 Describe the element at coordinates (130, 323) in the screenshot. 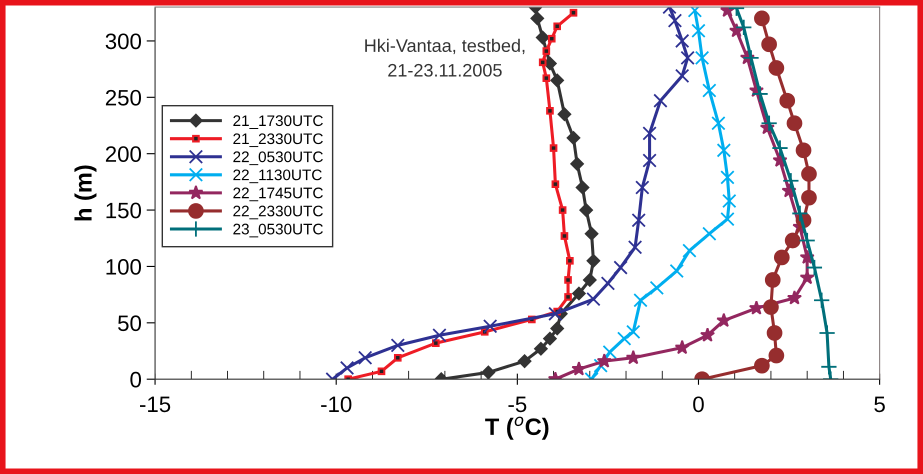

I see `y-tick-label: 50` at that location.